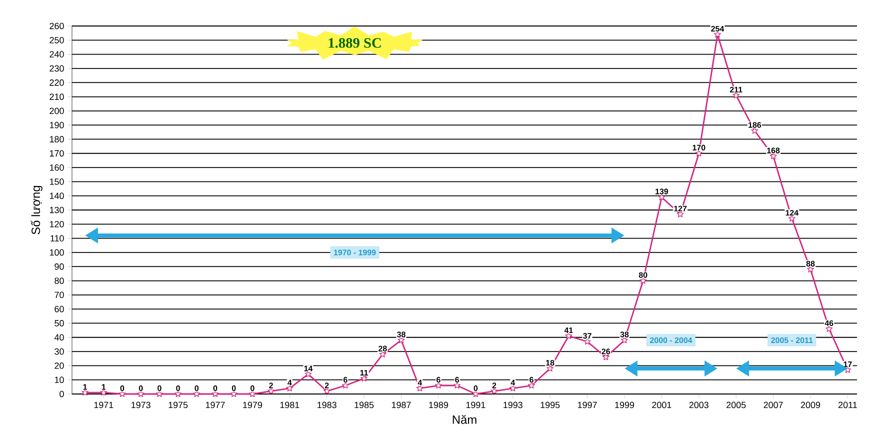 This screenshot has height=444, width=871. What do you see at coordinates (57, 40) in the screenshot?
I see `y-tick-label: 250` at bounding box center [57, 40].